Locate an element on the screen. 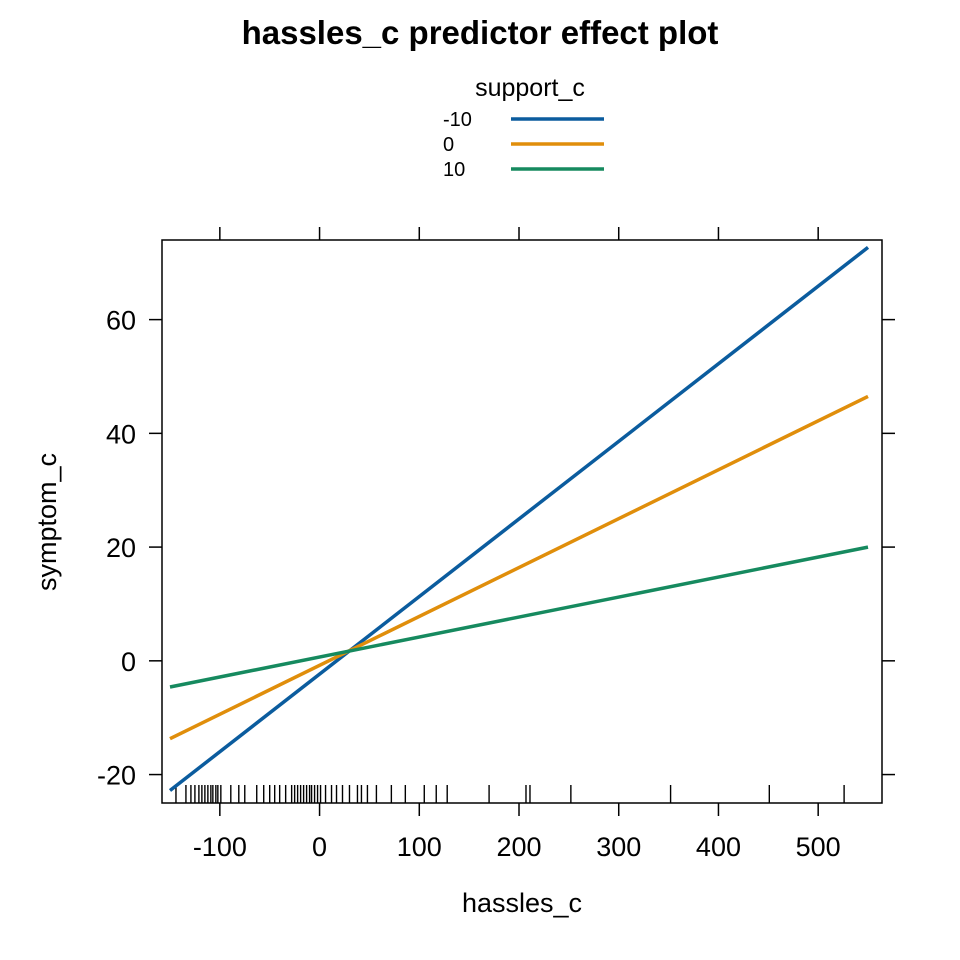 The image size is (960, 960). x-tick-label: 200 is located at coordinates (518, 847).